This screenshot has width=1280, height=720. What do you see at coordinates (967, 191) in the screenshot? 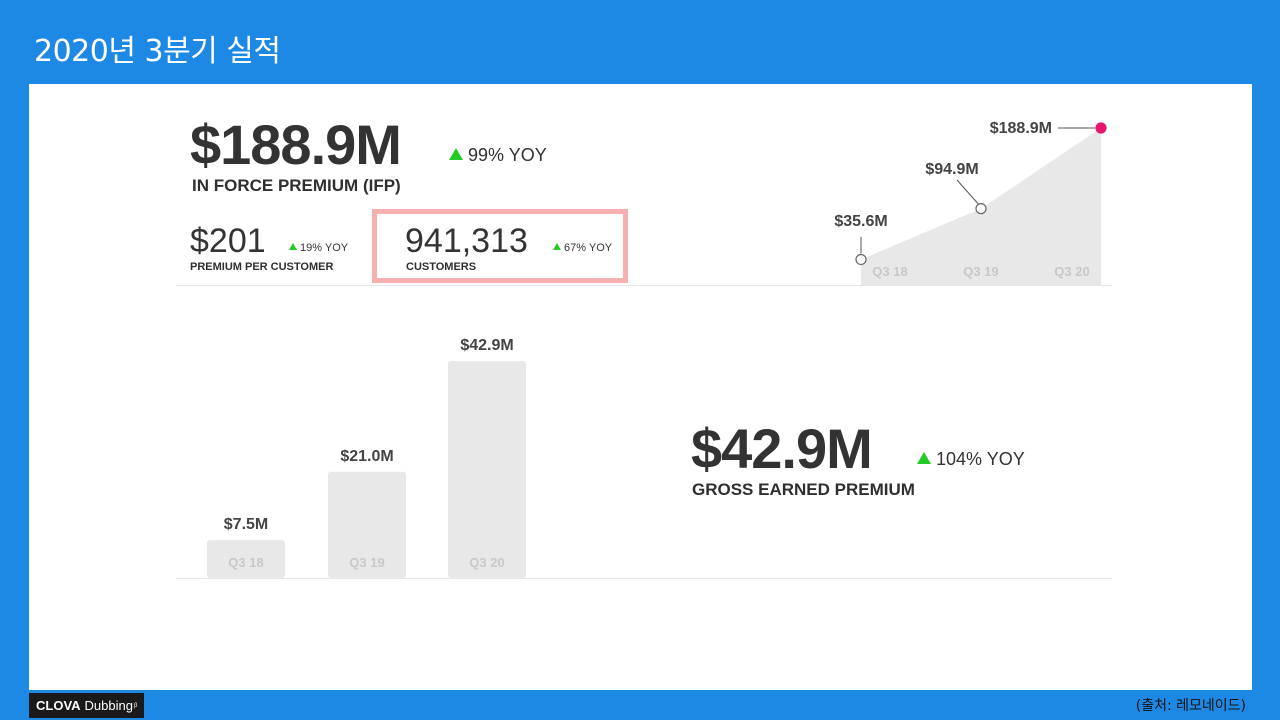
I see `leader-line` at bounding box center [967, 191].